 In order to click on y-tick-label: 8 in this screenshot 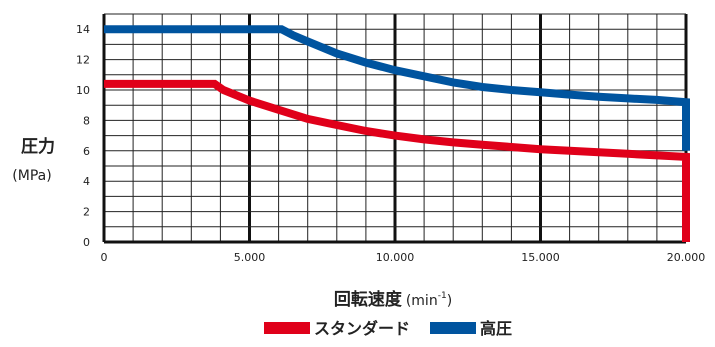, I will do `click(86, 120)`.